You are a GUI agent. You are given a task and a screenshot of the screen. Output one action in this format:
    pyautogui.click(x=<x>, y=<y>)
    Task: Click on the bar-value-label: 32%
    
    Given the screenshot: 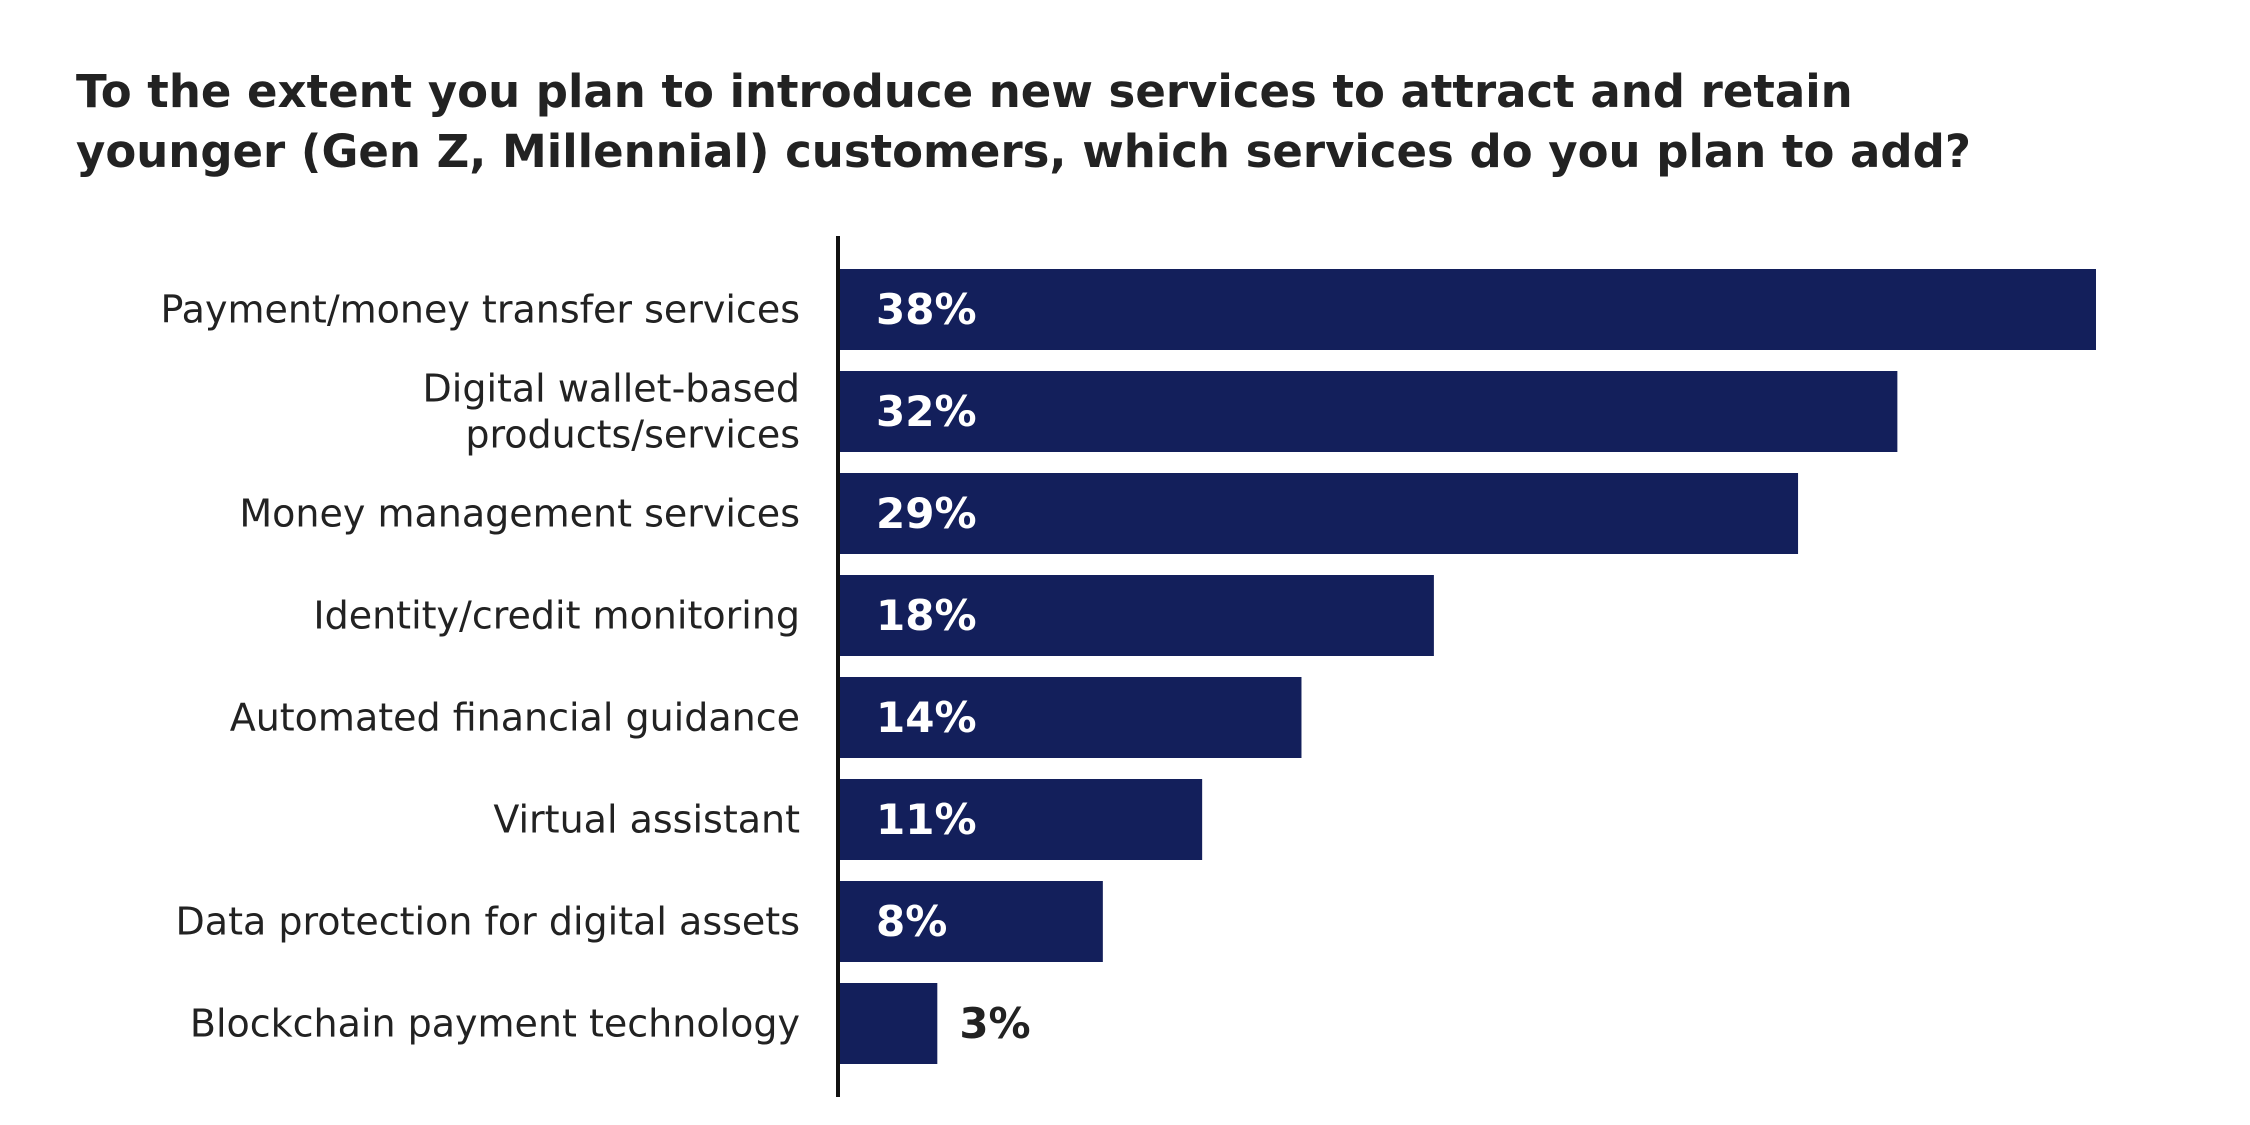 What is the action you would take?
    pyautogui.click(x=926, y=411)
    